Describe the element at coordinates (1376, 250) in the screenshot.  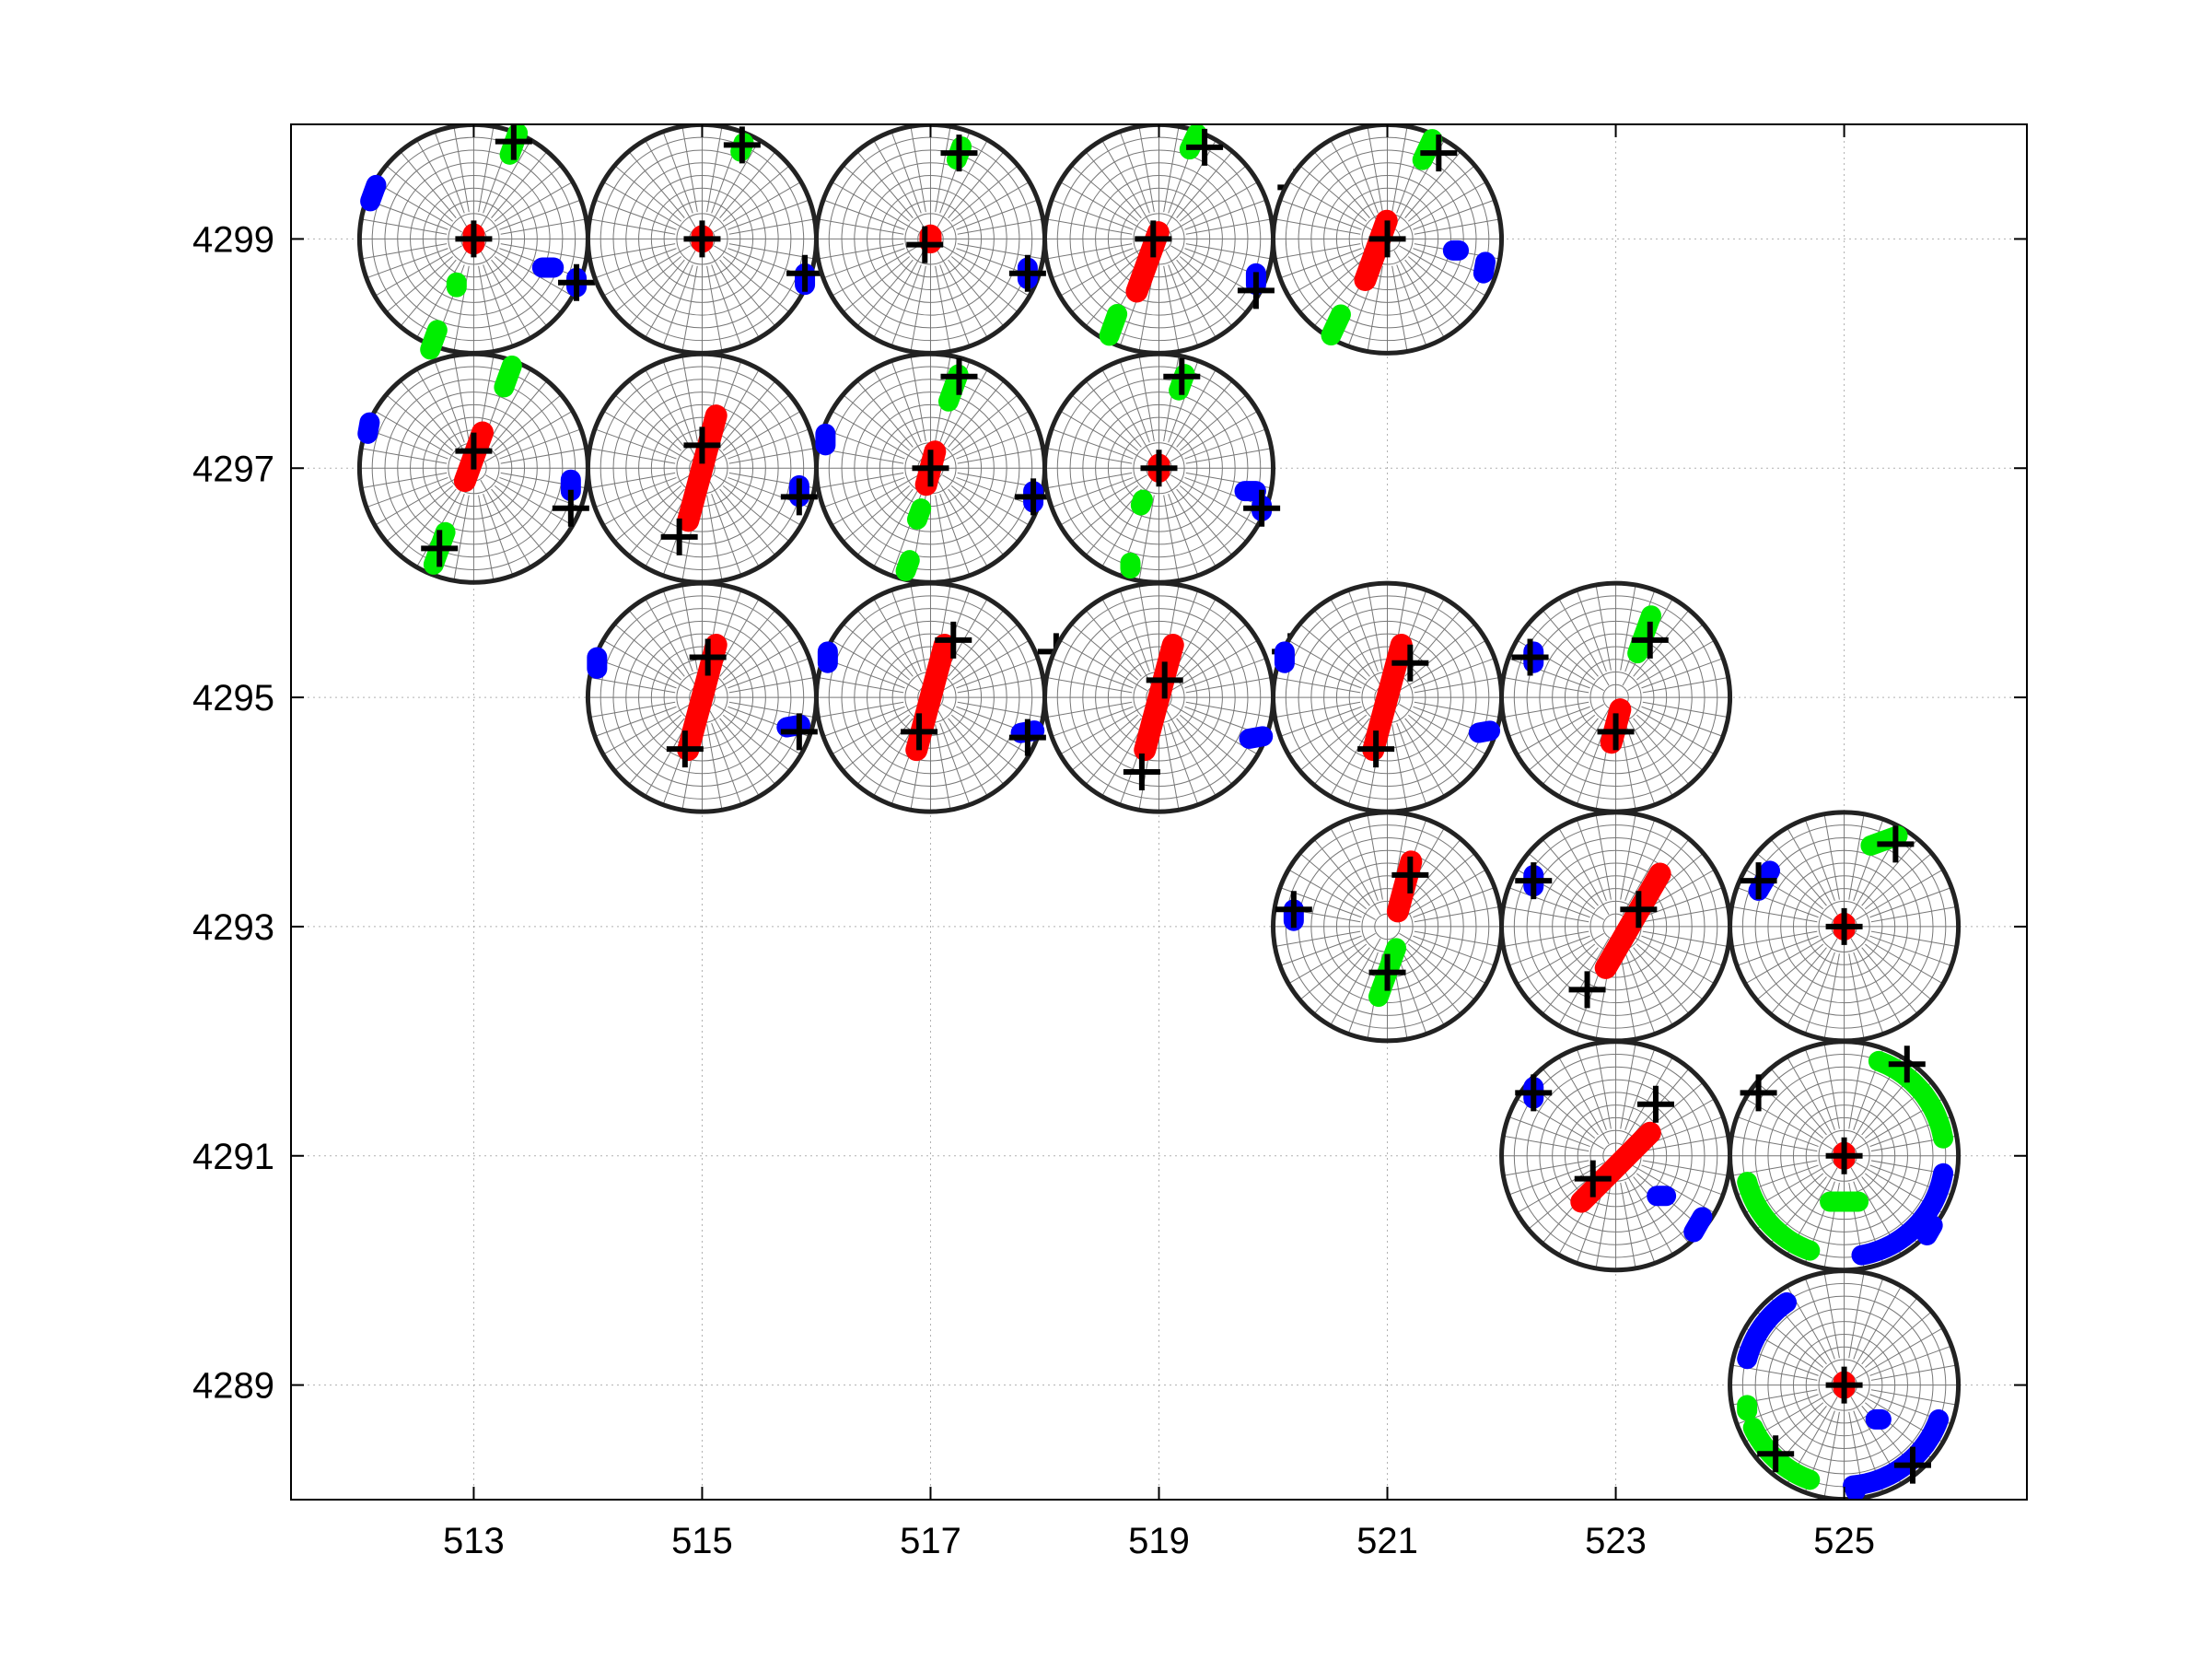
I see `red-cluster` at that location.